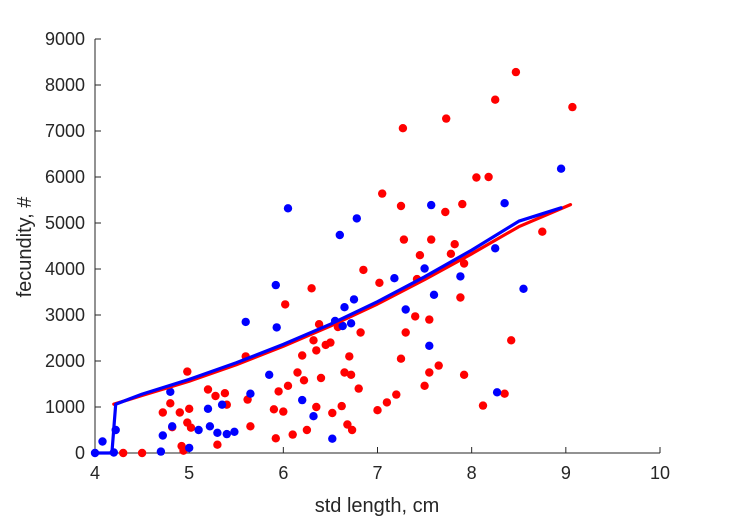 Image resolution: width=729 pixels, height=521 pixels. What do you see at coordinates (65, 361) in the screenshot?
I see `y-tick-label: 2000` at bounding box center [65, 361].